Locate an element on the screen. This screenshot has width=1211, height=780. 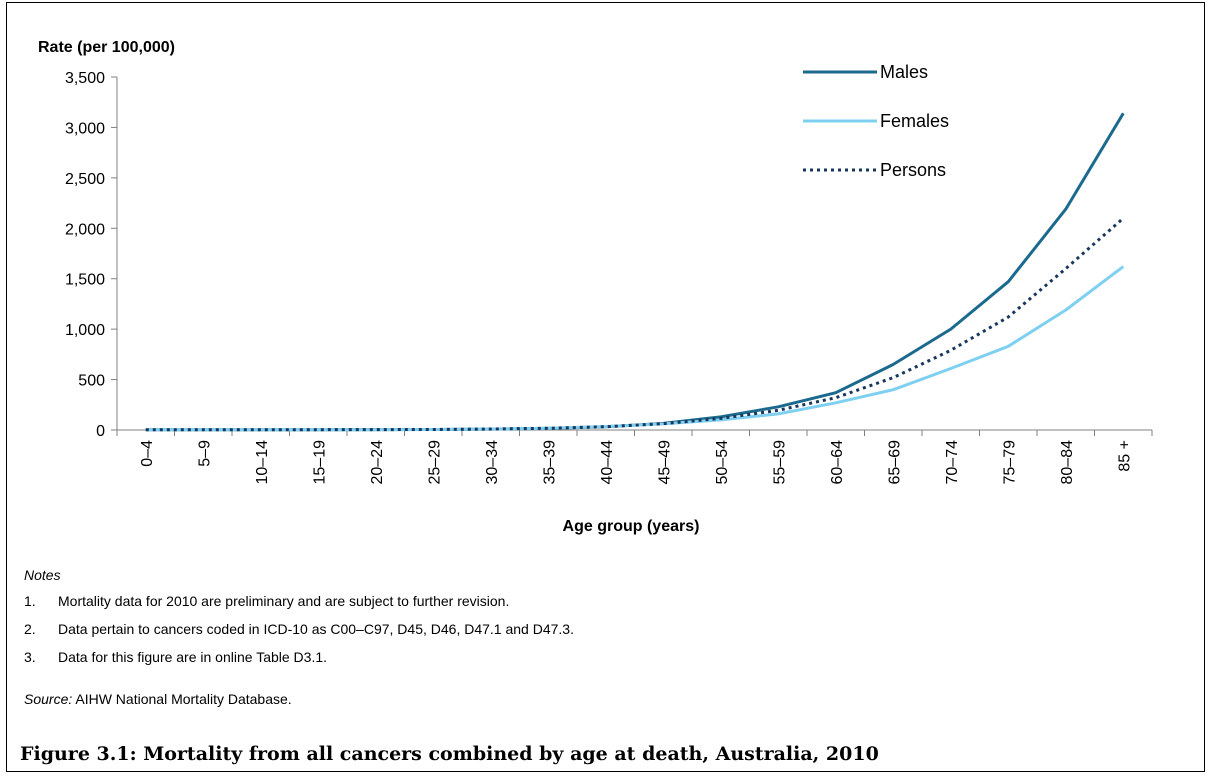
y-tick-label: 1,500 is located at coordinates (85, 280).